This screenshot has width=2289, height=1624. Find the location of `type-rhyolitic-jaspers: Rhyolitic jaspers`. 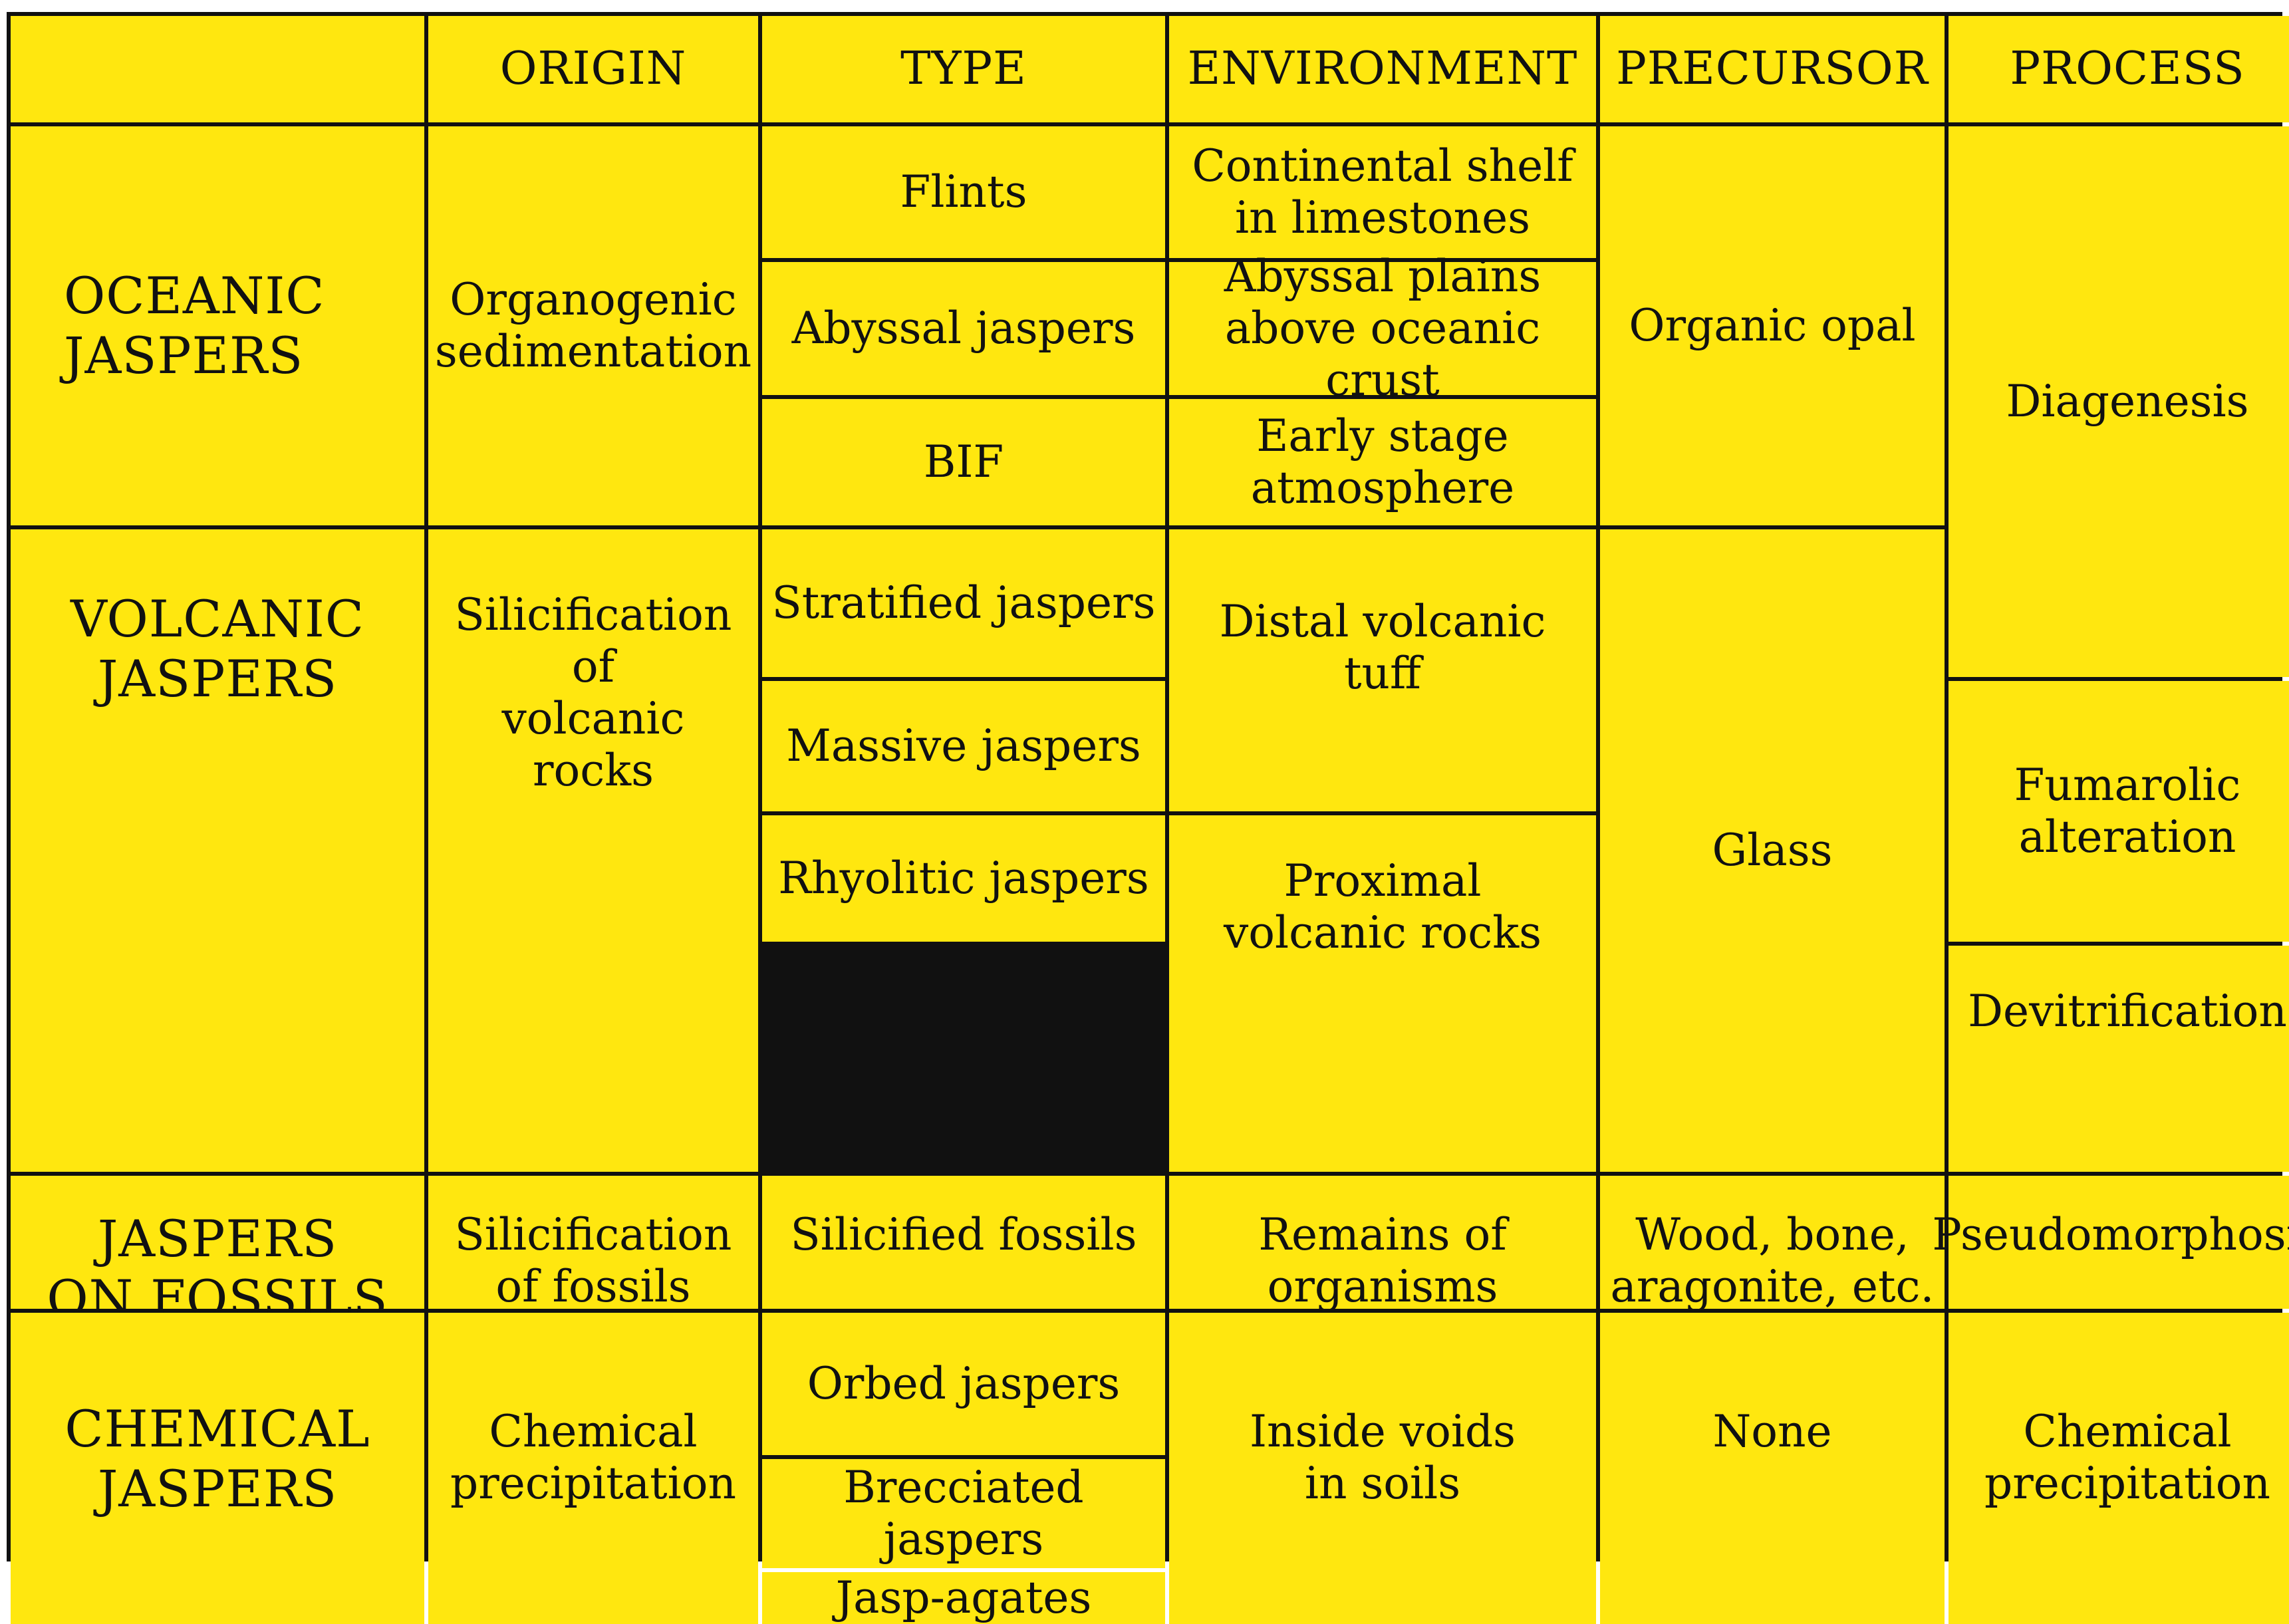

type-rhyolitic-jaspers: Rhyolitic jaspers is located at coordinates (963, 878).